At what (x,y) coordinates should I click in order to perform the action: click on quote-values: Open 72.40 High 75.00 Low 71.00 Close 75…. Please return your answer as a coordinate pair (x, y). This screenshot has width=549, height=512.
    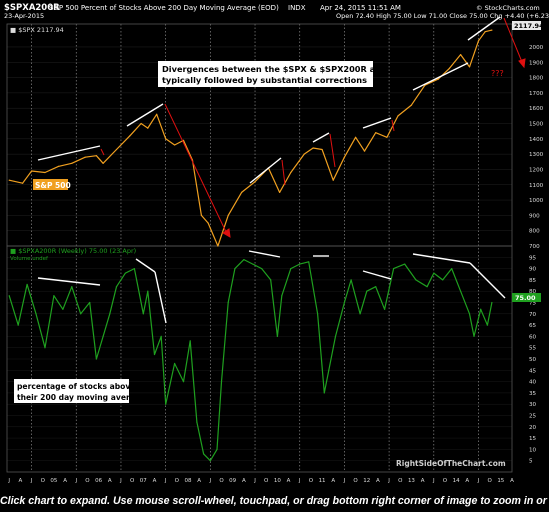
    Looking at the image, I should click on (442, 16).